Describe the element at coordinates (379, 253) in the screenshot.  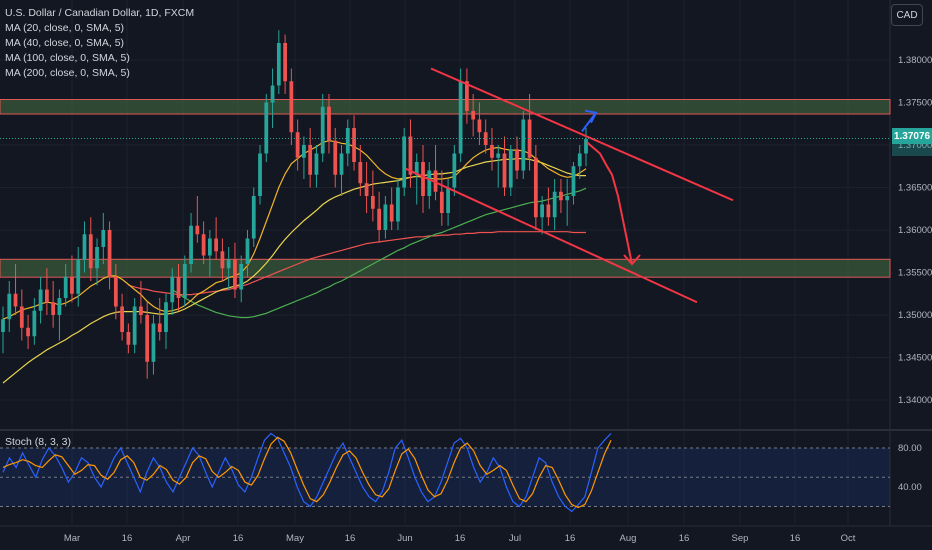
I see `ma100-line` at that location.